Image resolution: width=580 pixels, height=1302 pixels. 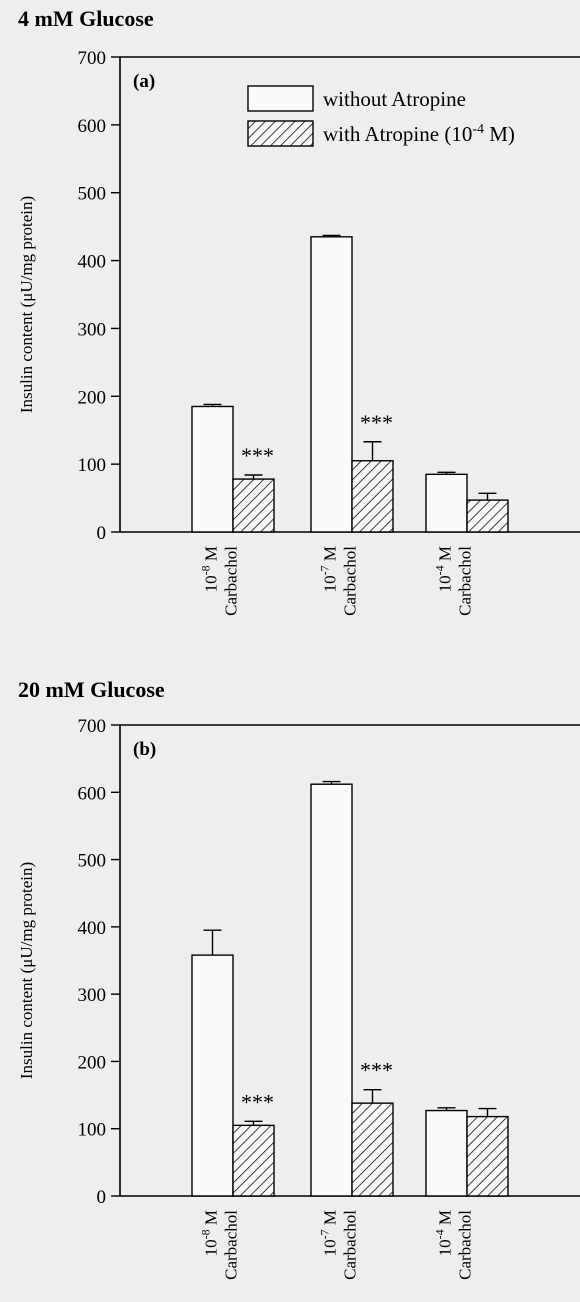 What do you see at coordinates (144, 749) in the screenshot?
I see `panel-label: (b)` at bounding box center [144, 749].